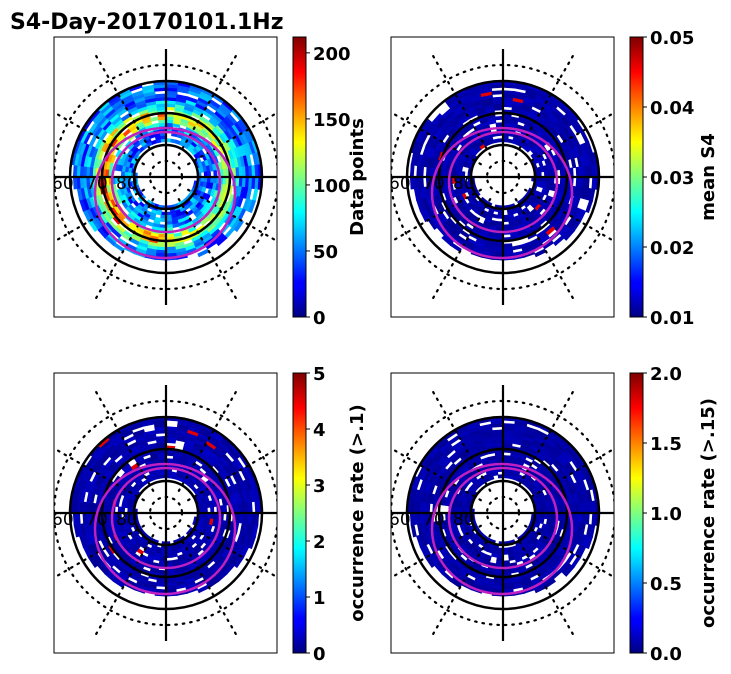  What do you see at coordinates (666, 654) in the screenshot?
I see `colorbar-tick-label: 0.0` at bounding box center [666, 654].